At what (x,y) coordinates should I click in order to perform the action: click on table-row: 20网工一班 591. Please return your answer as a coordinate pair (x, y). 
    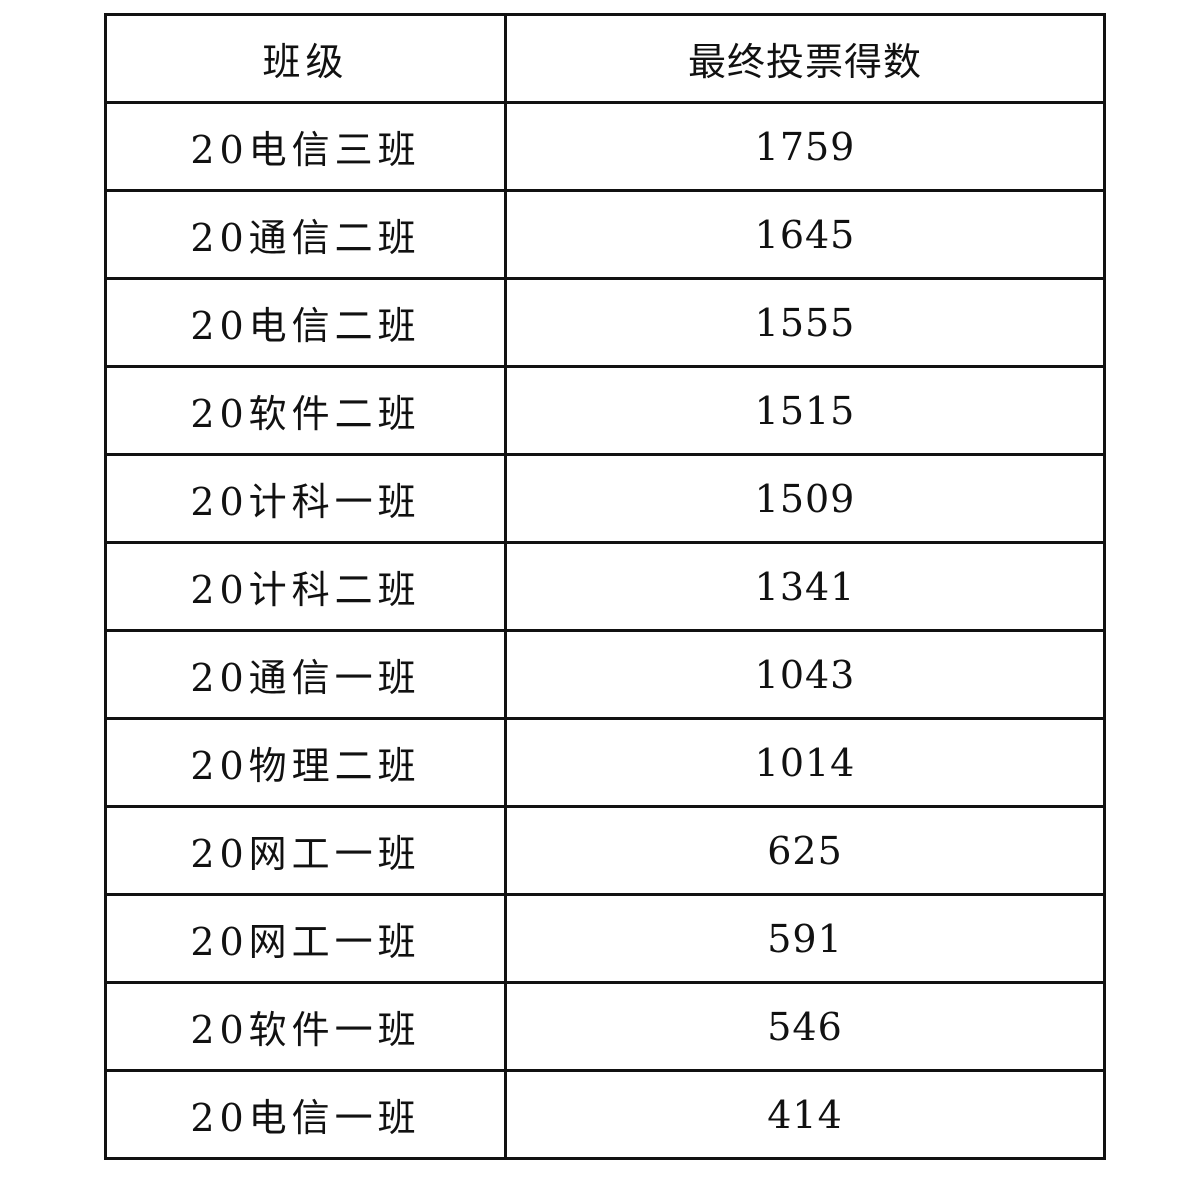
    Looking at the image, I should click on (605, 938).